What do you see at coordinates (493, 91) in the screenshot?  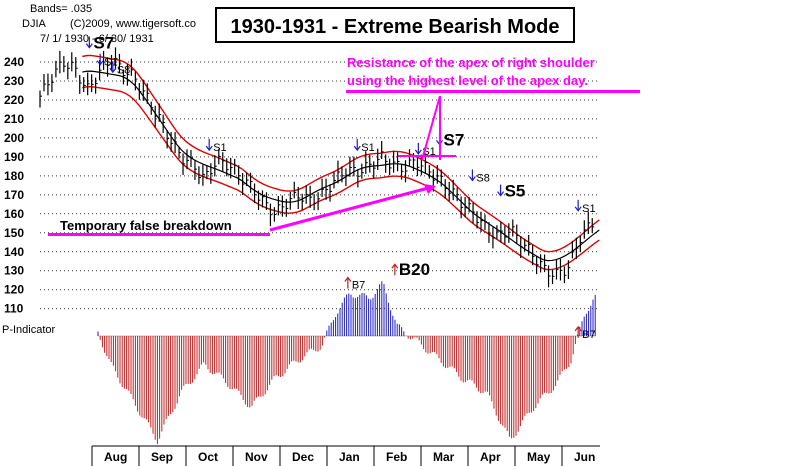 I see `resistance-underline` at bounding box center [493, 91].